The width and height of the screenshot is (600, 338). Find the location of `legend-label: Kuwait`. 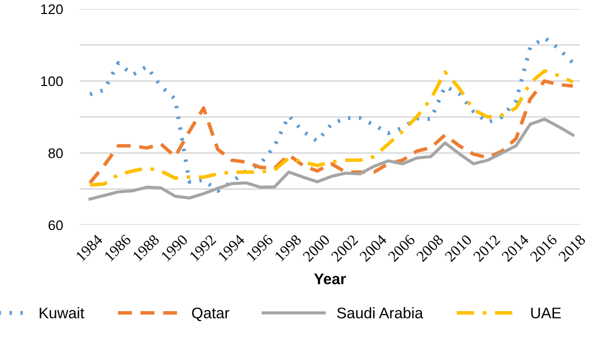

legend-label: Kuwait is located at coordinates (62, 312).